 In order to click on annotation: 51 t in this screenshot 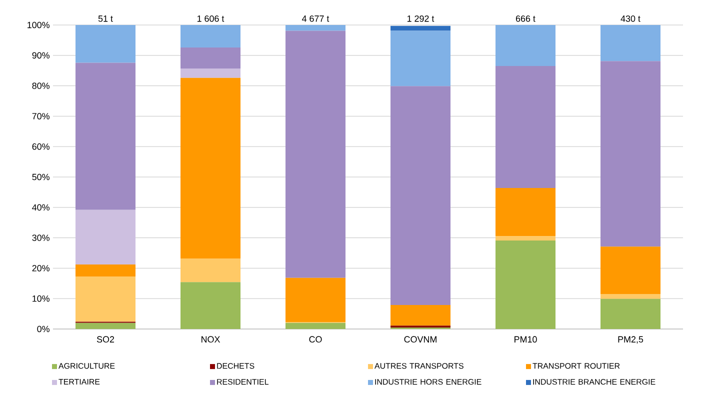, I will do `click(105, 19)`.